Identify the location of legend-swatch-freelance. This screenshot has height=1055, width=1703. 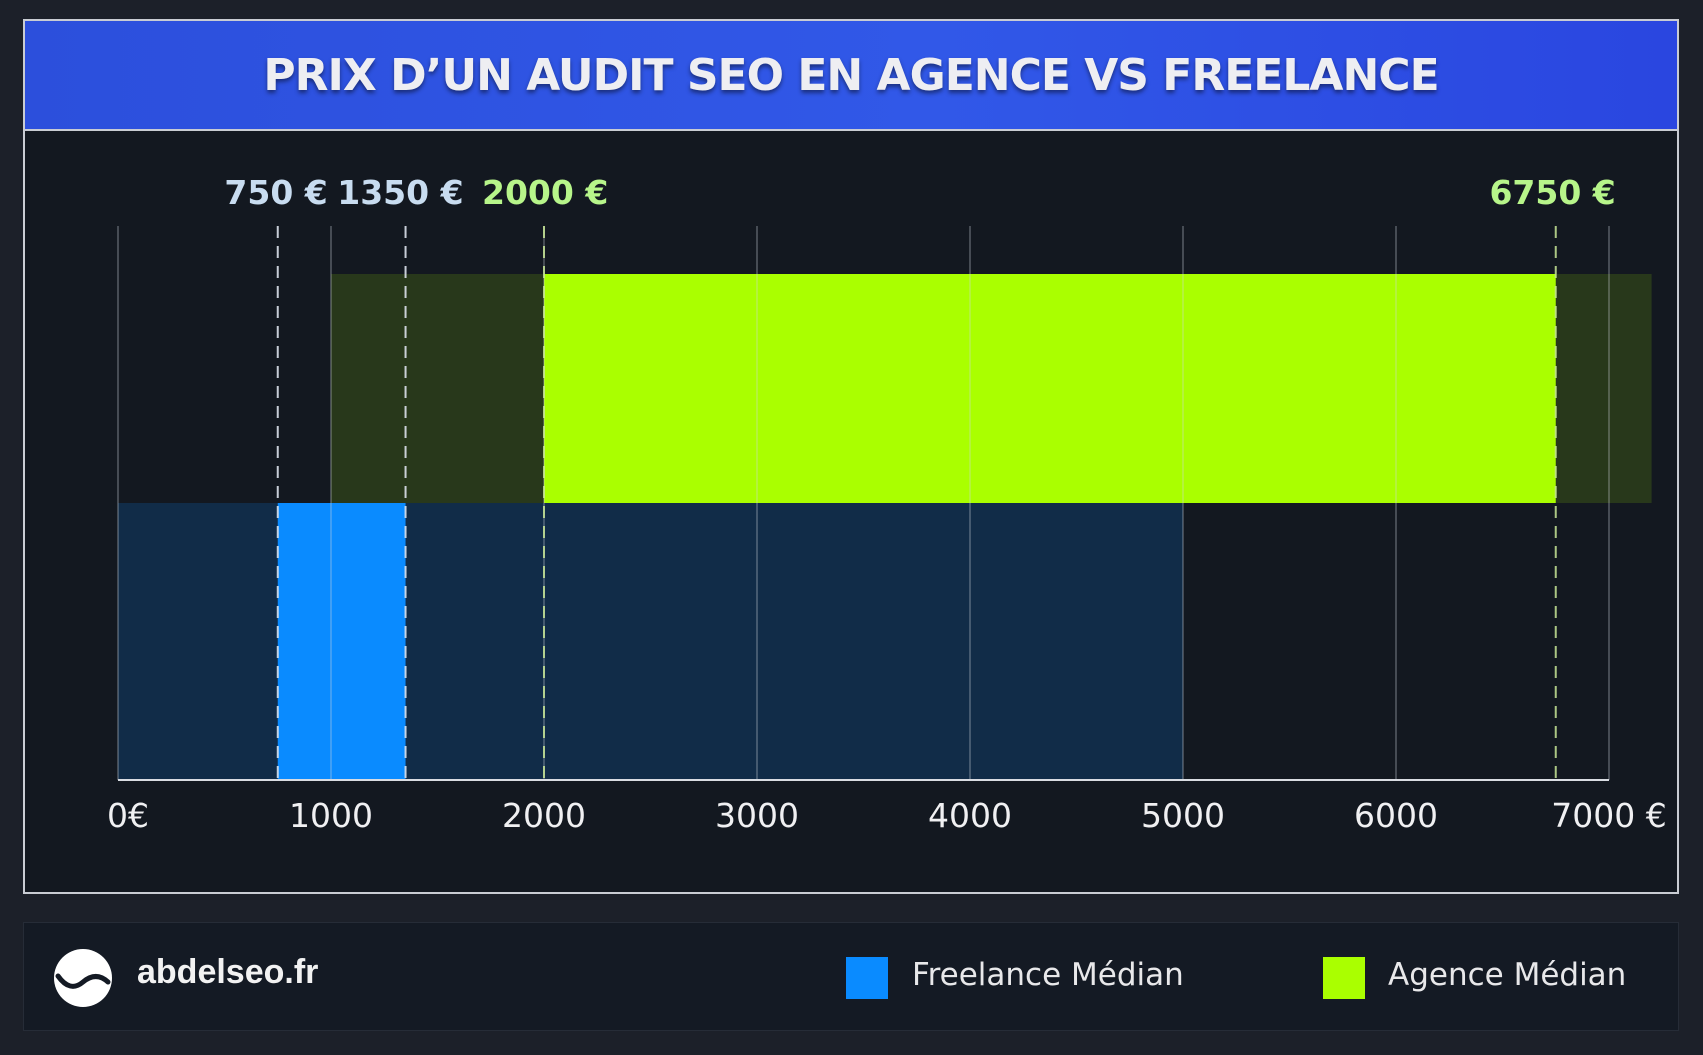
(867, 978).